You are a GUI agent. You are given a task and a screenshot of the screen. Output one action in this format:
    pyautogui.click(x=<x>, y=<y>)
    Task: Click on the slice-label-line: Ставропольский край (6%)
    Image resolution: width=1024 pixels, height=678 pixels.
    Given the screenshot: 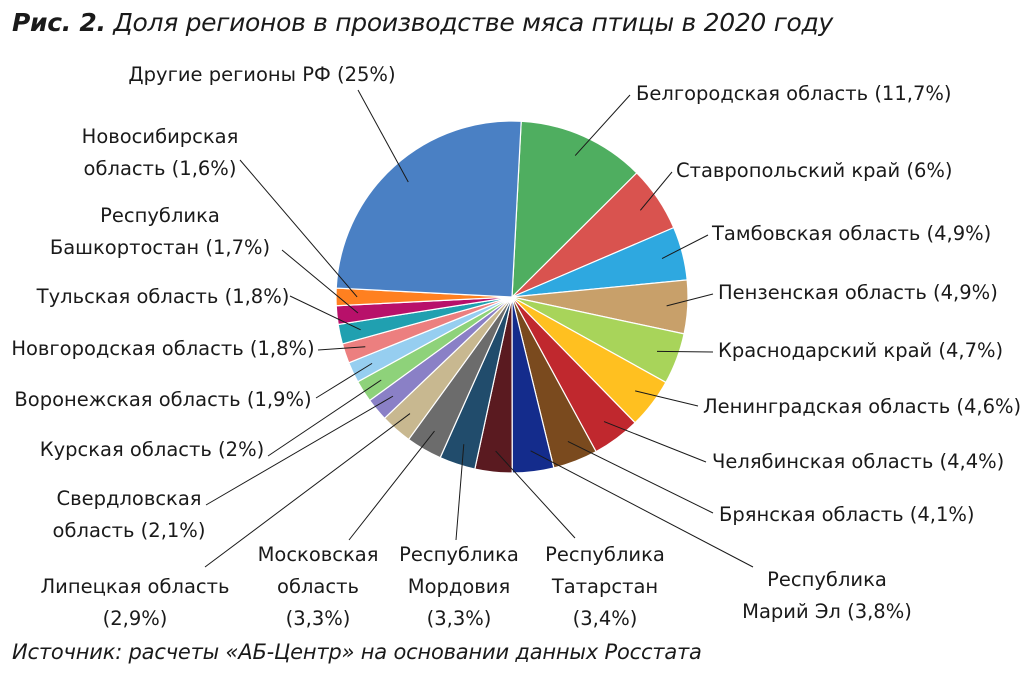 What is the action you would take?
    pyautogui.click(x=814, y=170)
    